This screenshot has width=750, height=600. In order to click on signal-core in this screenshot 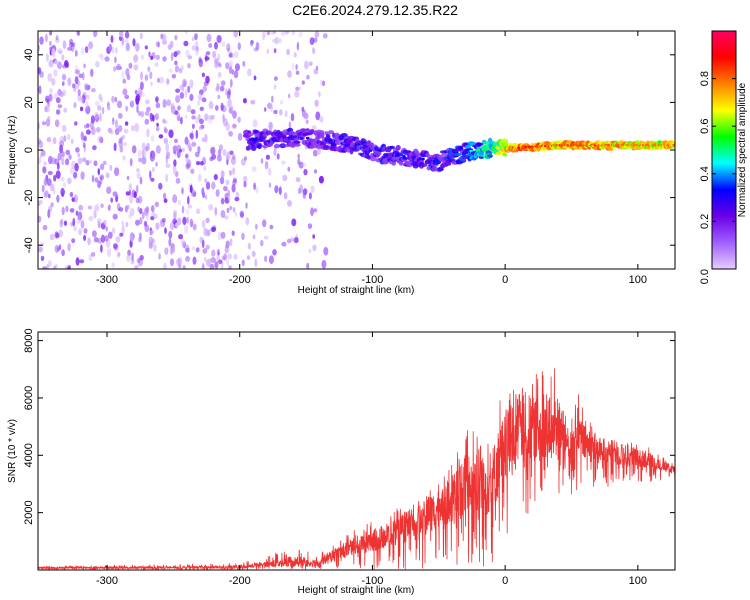, I will do `click(673, 145)`.